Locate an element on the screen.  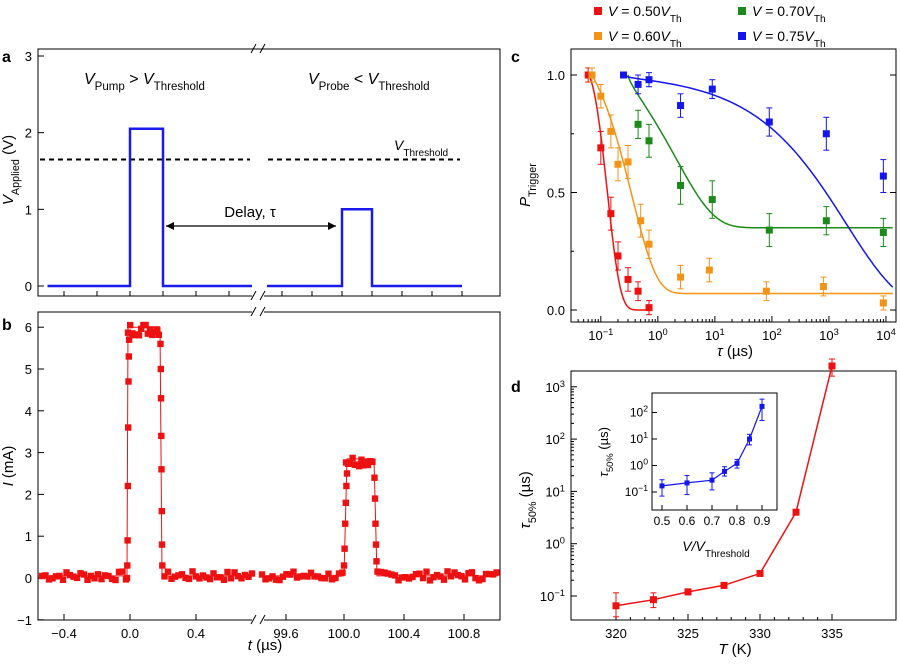
y-tick-label: 1.0 is located at coordinates (556, 75).